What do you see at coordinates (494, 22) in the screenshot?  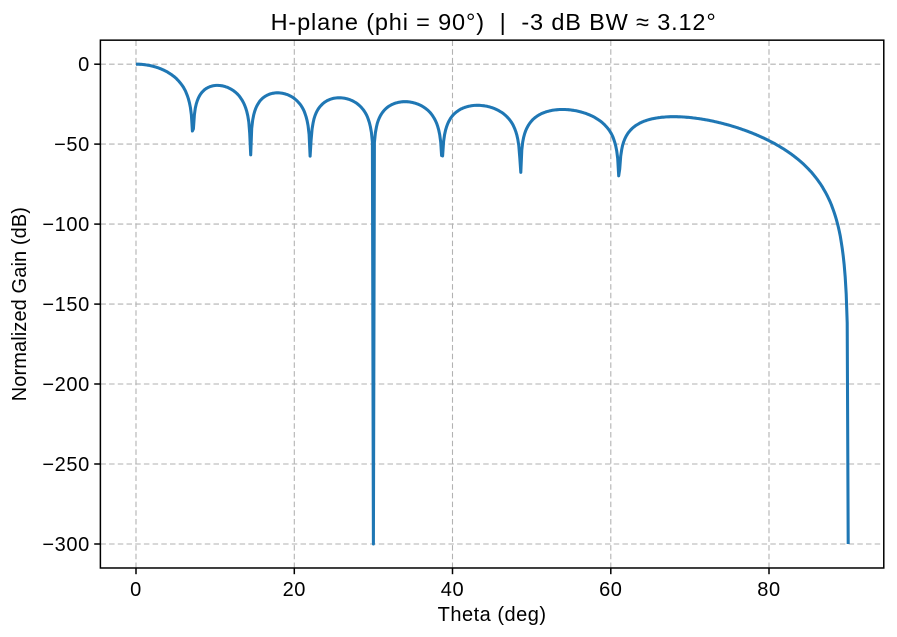 I see `svg-text:H-plane (phi = 90°) | -3 dB: H-plane (phi = 90°) | -3 dB BW ≈ 3.12°` at bounding box center [494, 22].